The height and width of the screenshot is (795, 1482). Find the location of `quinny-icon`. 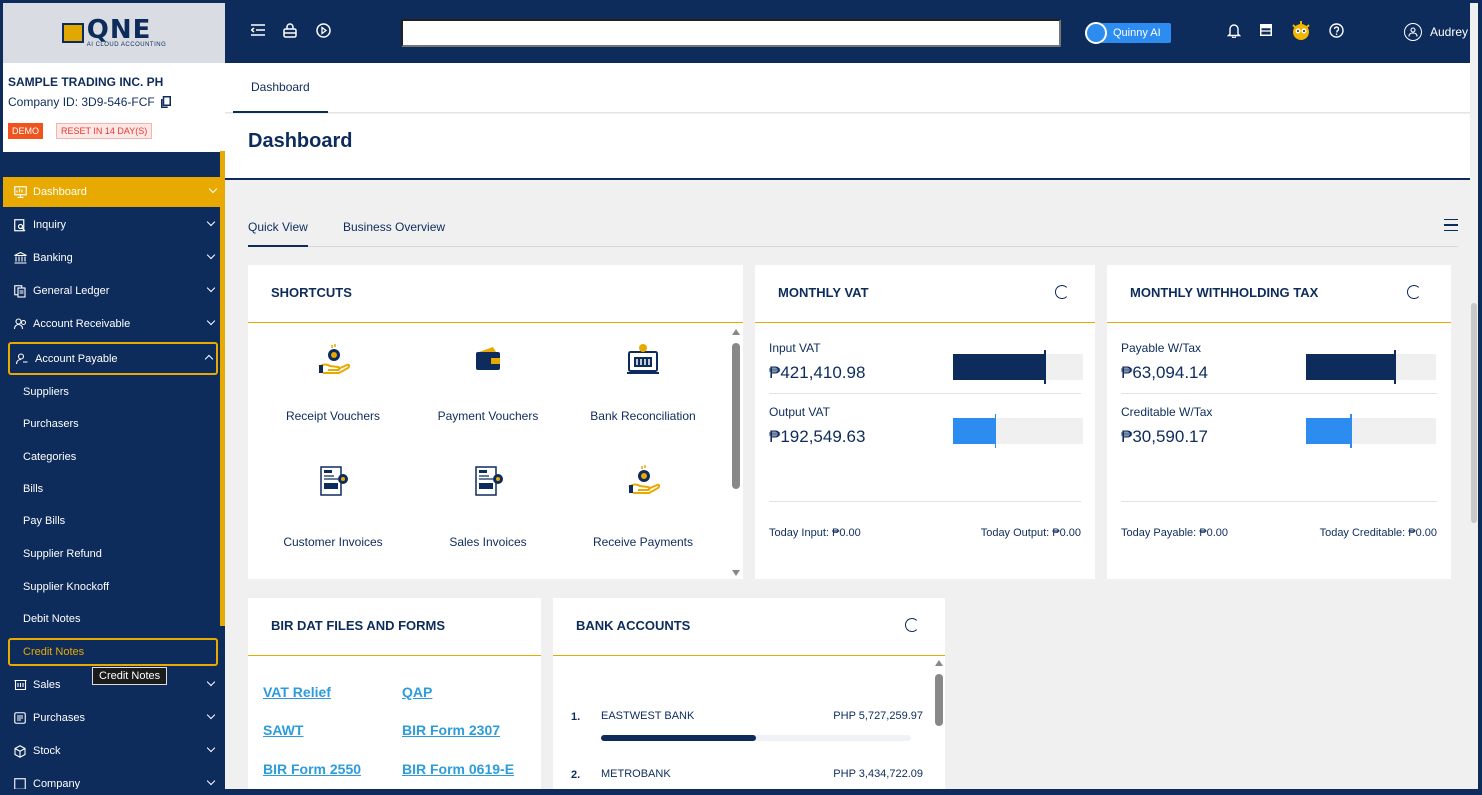

quinny-icon is located at coordinates (1096, 33).